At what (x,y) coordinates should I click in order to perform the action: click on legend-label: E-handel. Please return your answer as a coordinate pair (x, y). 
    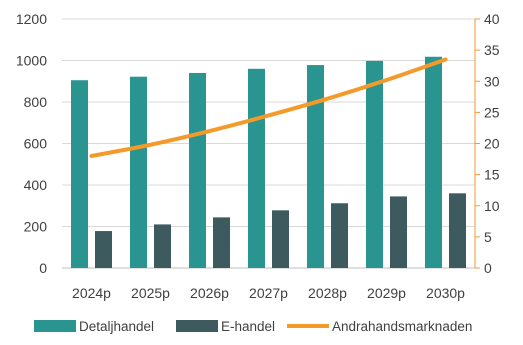
    Looking at the image, I should click on (248, 326).